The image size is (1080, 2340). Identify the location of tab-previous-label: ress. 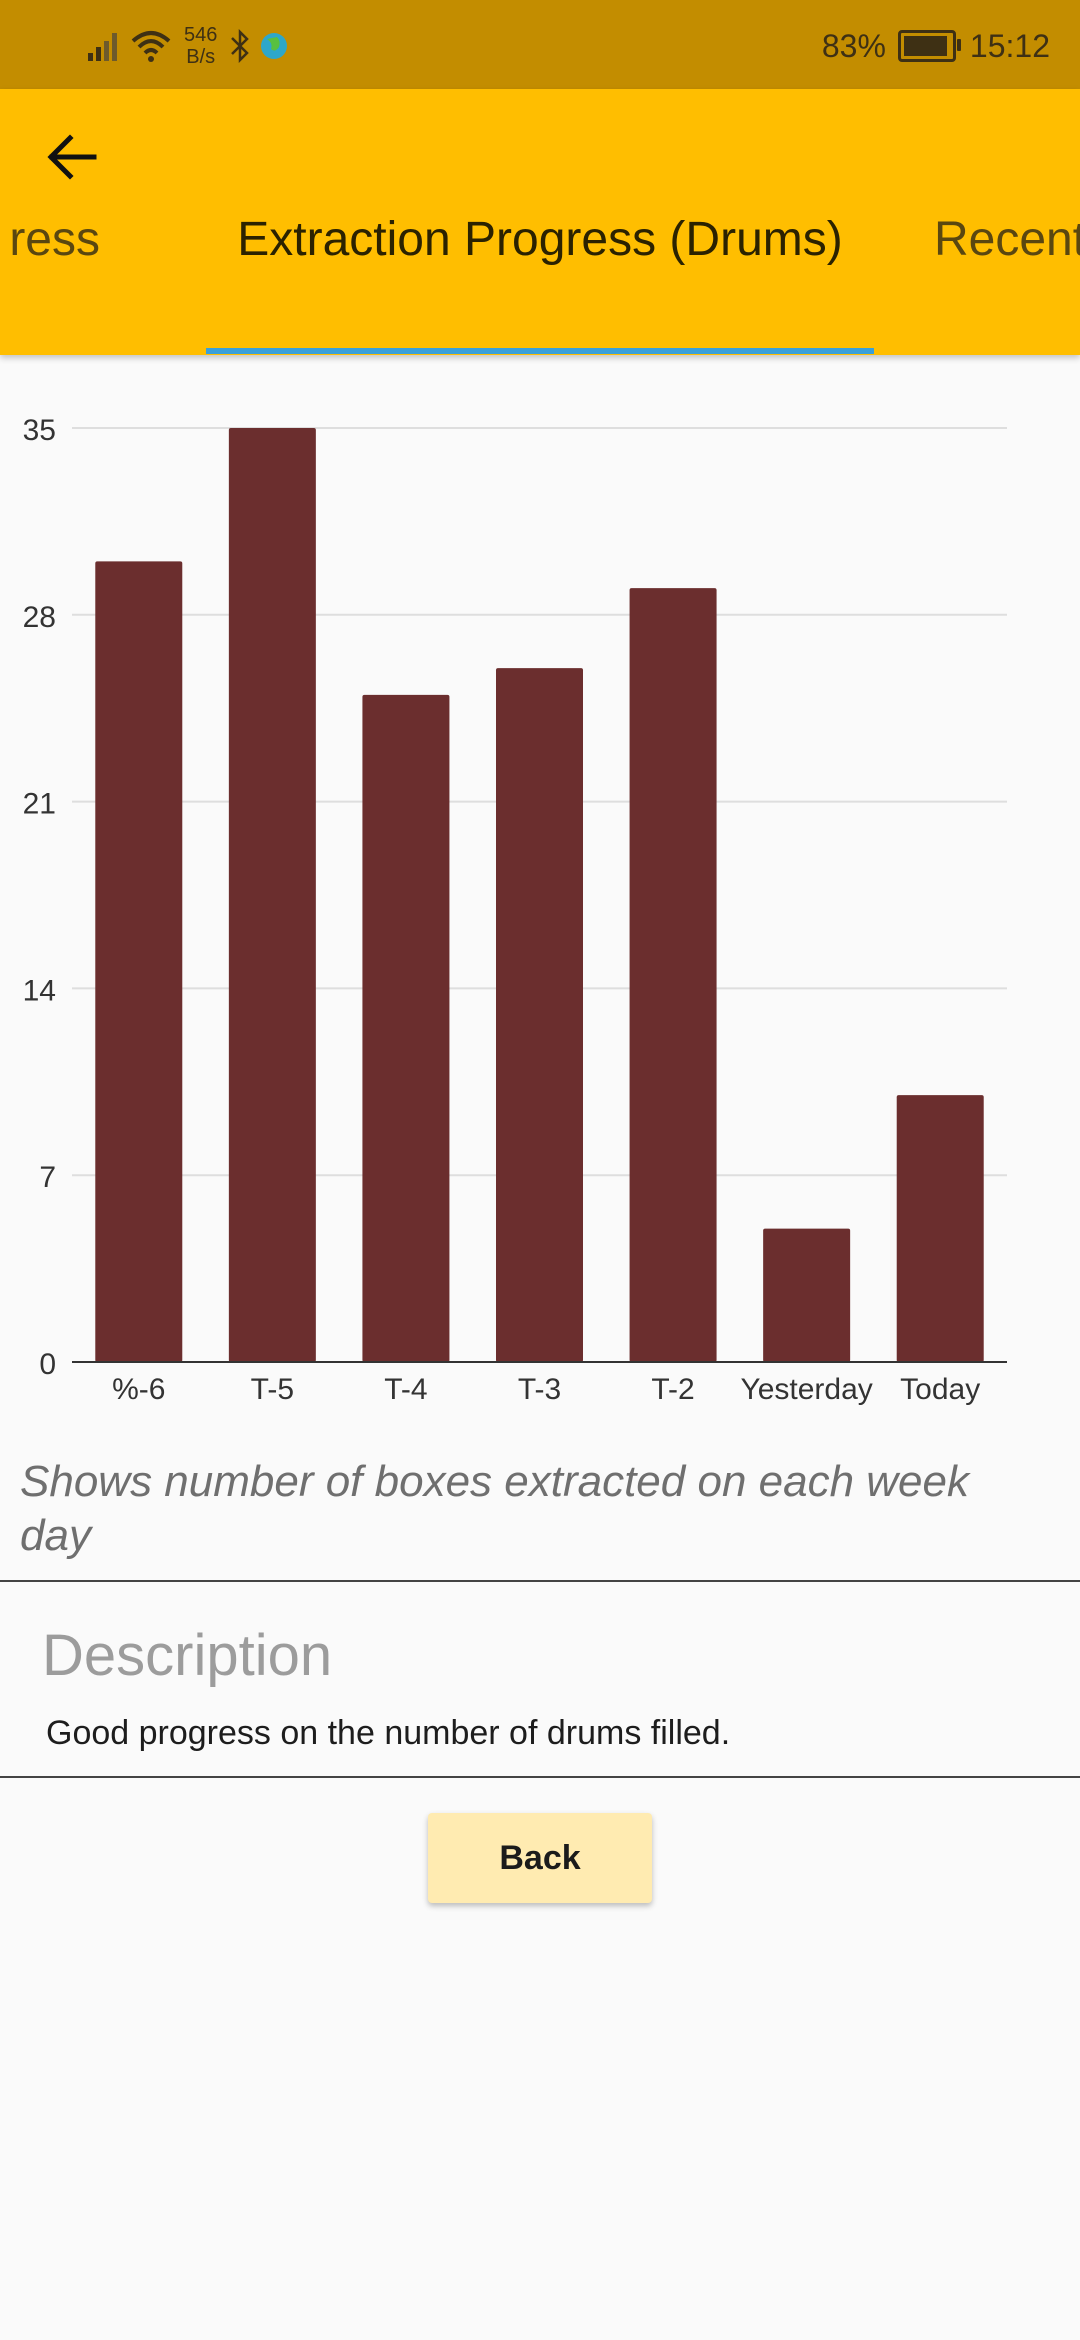
(54, 239).